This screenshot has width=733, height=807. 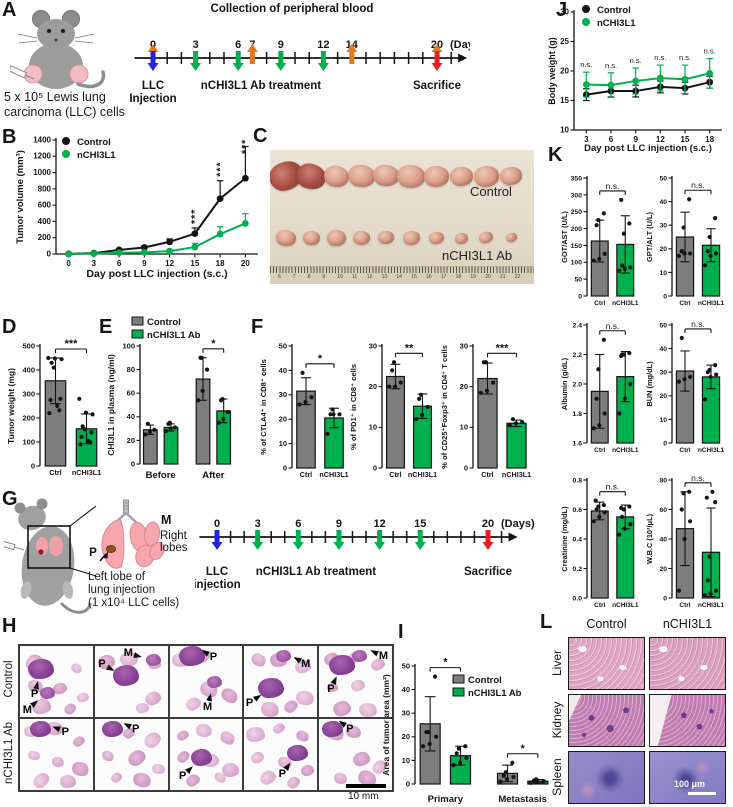 I want to click on photo-row2-label: nCHI3L1 Ab, so click(x=477, y=255).